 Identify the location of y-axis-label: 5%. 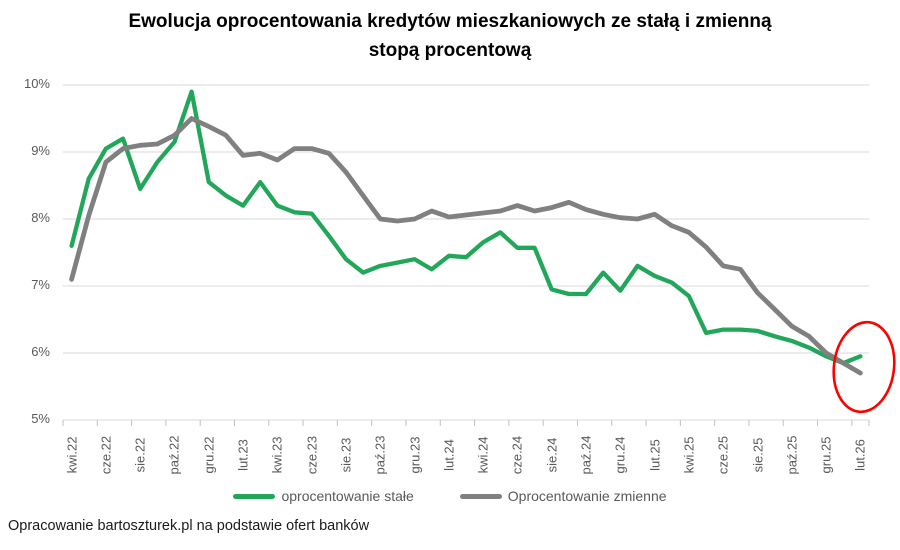
(40, 418).